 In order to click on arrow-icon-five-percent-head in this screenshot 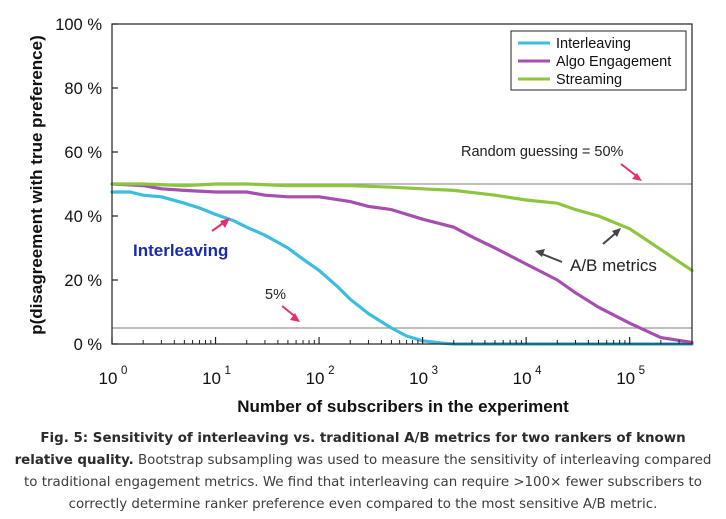, I will do `click(295, 317)`.